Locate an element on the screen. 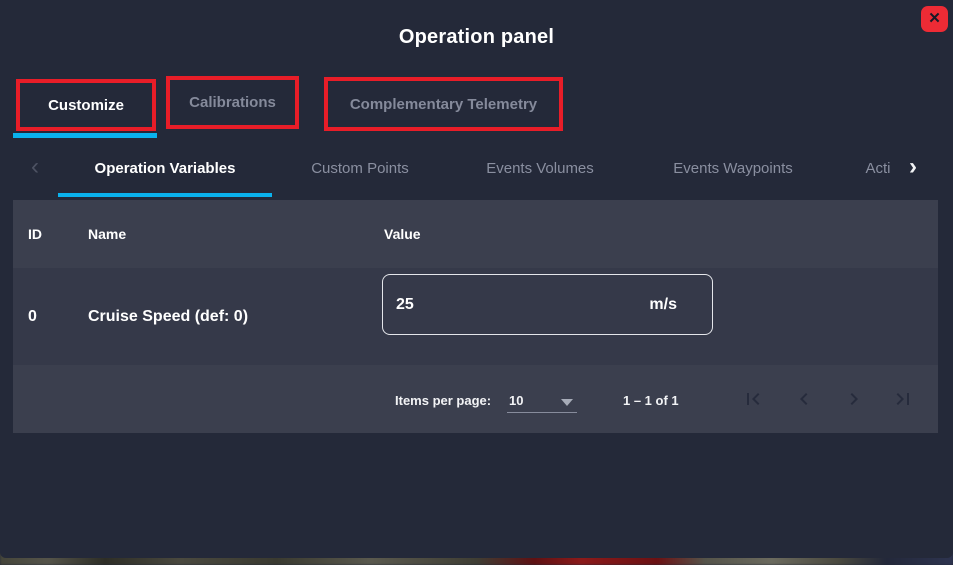 The height and width of the screenshot is (565, 953). last-page-button is located at coordinates (903, 399).